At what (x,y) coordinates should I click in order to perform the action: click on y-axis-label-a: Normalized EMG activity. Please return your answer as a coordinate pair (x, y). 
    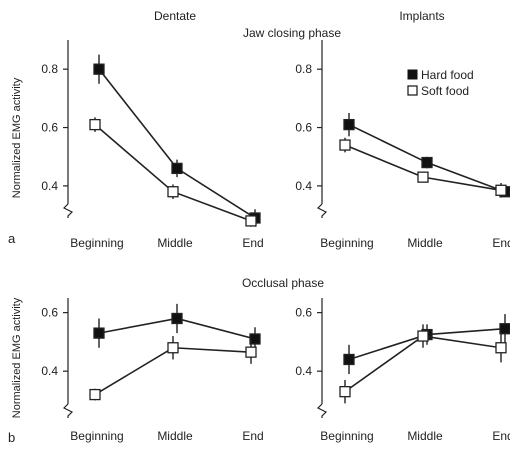
    Looking at the image, I should click on (17, 137).